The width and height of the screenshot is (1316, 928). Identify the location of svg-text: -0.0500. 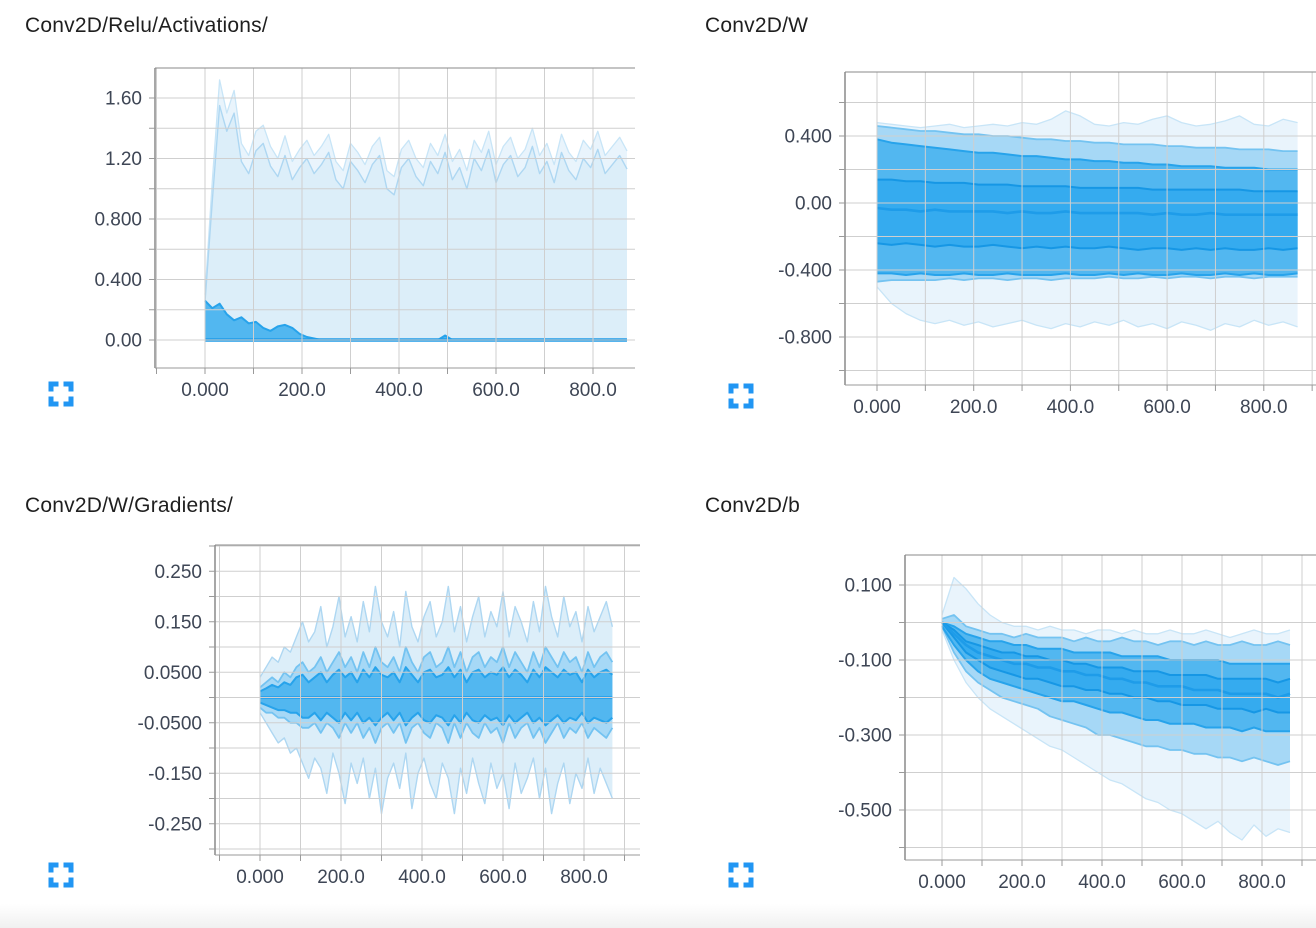
(170, 723).